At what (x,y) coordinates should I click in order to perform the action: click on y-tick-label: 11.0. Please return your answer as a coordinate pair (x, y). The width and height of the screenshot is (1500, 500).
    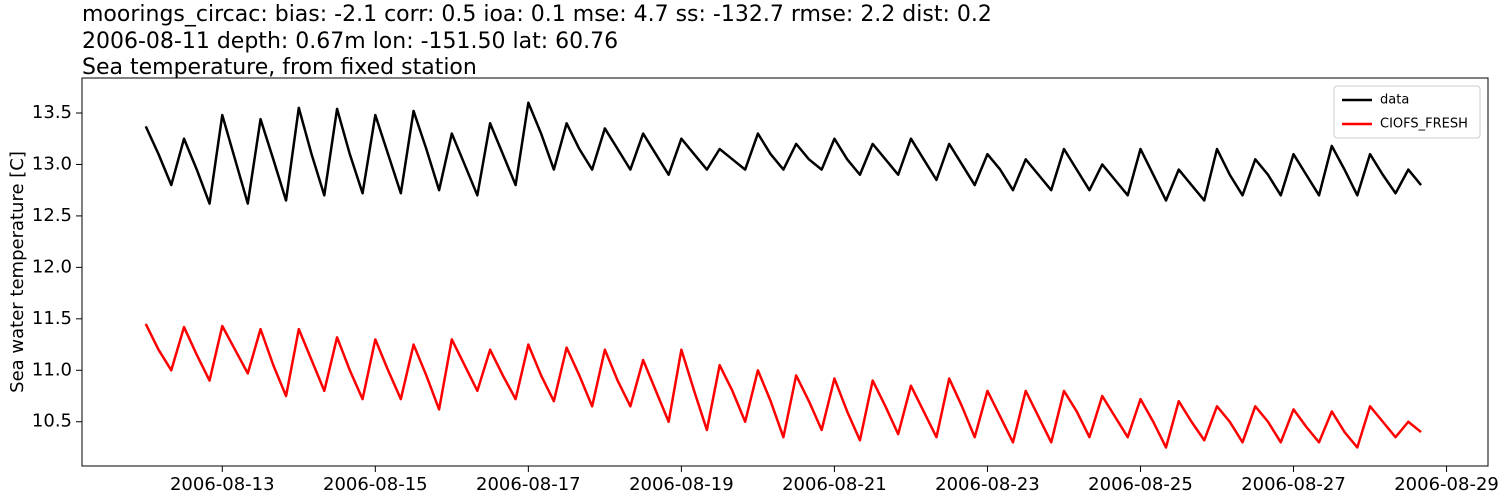
    Looking at the image, I should click on (52, 369).